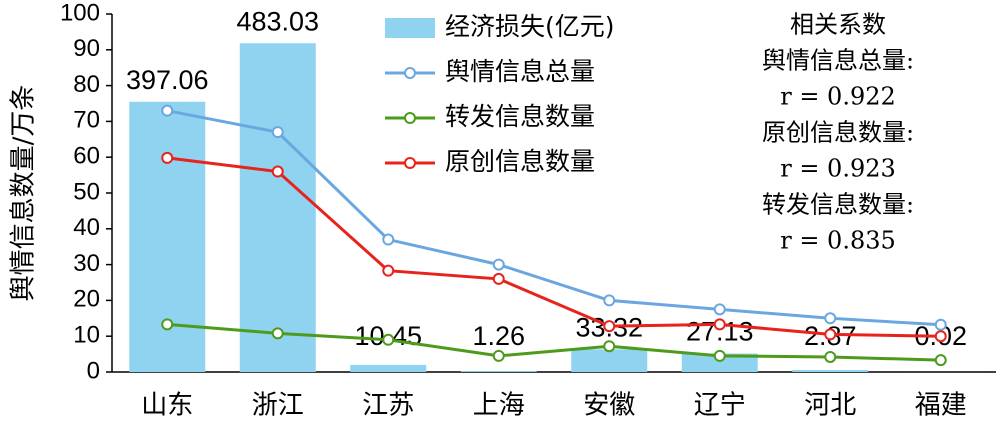 The height and width of the screenshot is (421, 1000). Describe the element at coordinates (498, 336) in the screenshot. I see `value-label: 1.26` at that location.